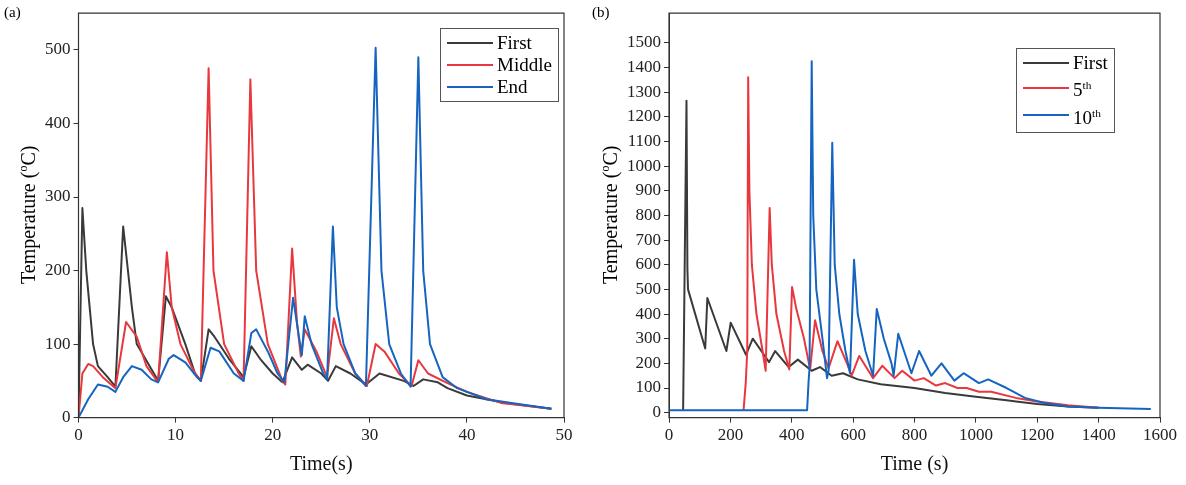 This screenshot has width=1186, height=485. Describe the element at coordinates (524, 65) in the screenshot. I see `legend-label: Middle` at that location.